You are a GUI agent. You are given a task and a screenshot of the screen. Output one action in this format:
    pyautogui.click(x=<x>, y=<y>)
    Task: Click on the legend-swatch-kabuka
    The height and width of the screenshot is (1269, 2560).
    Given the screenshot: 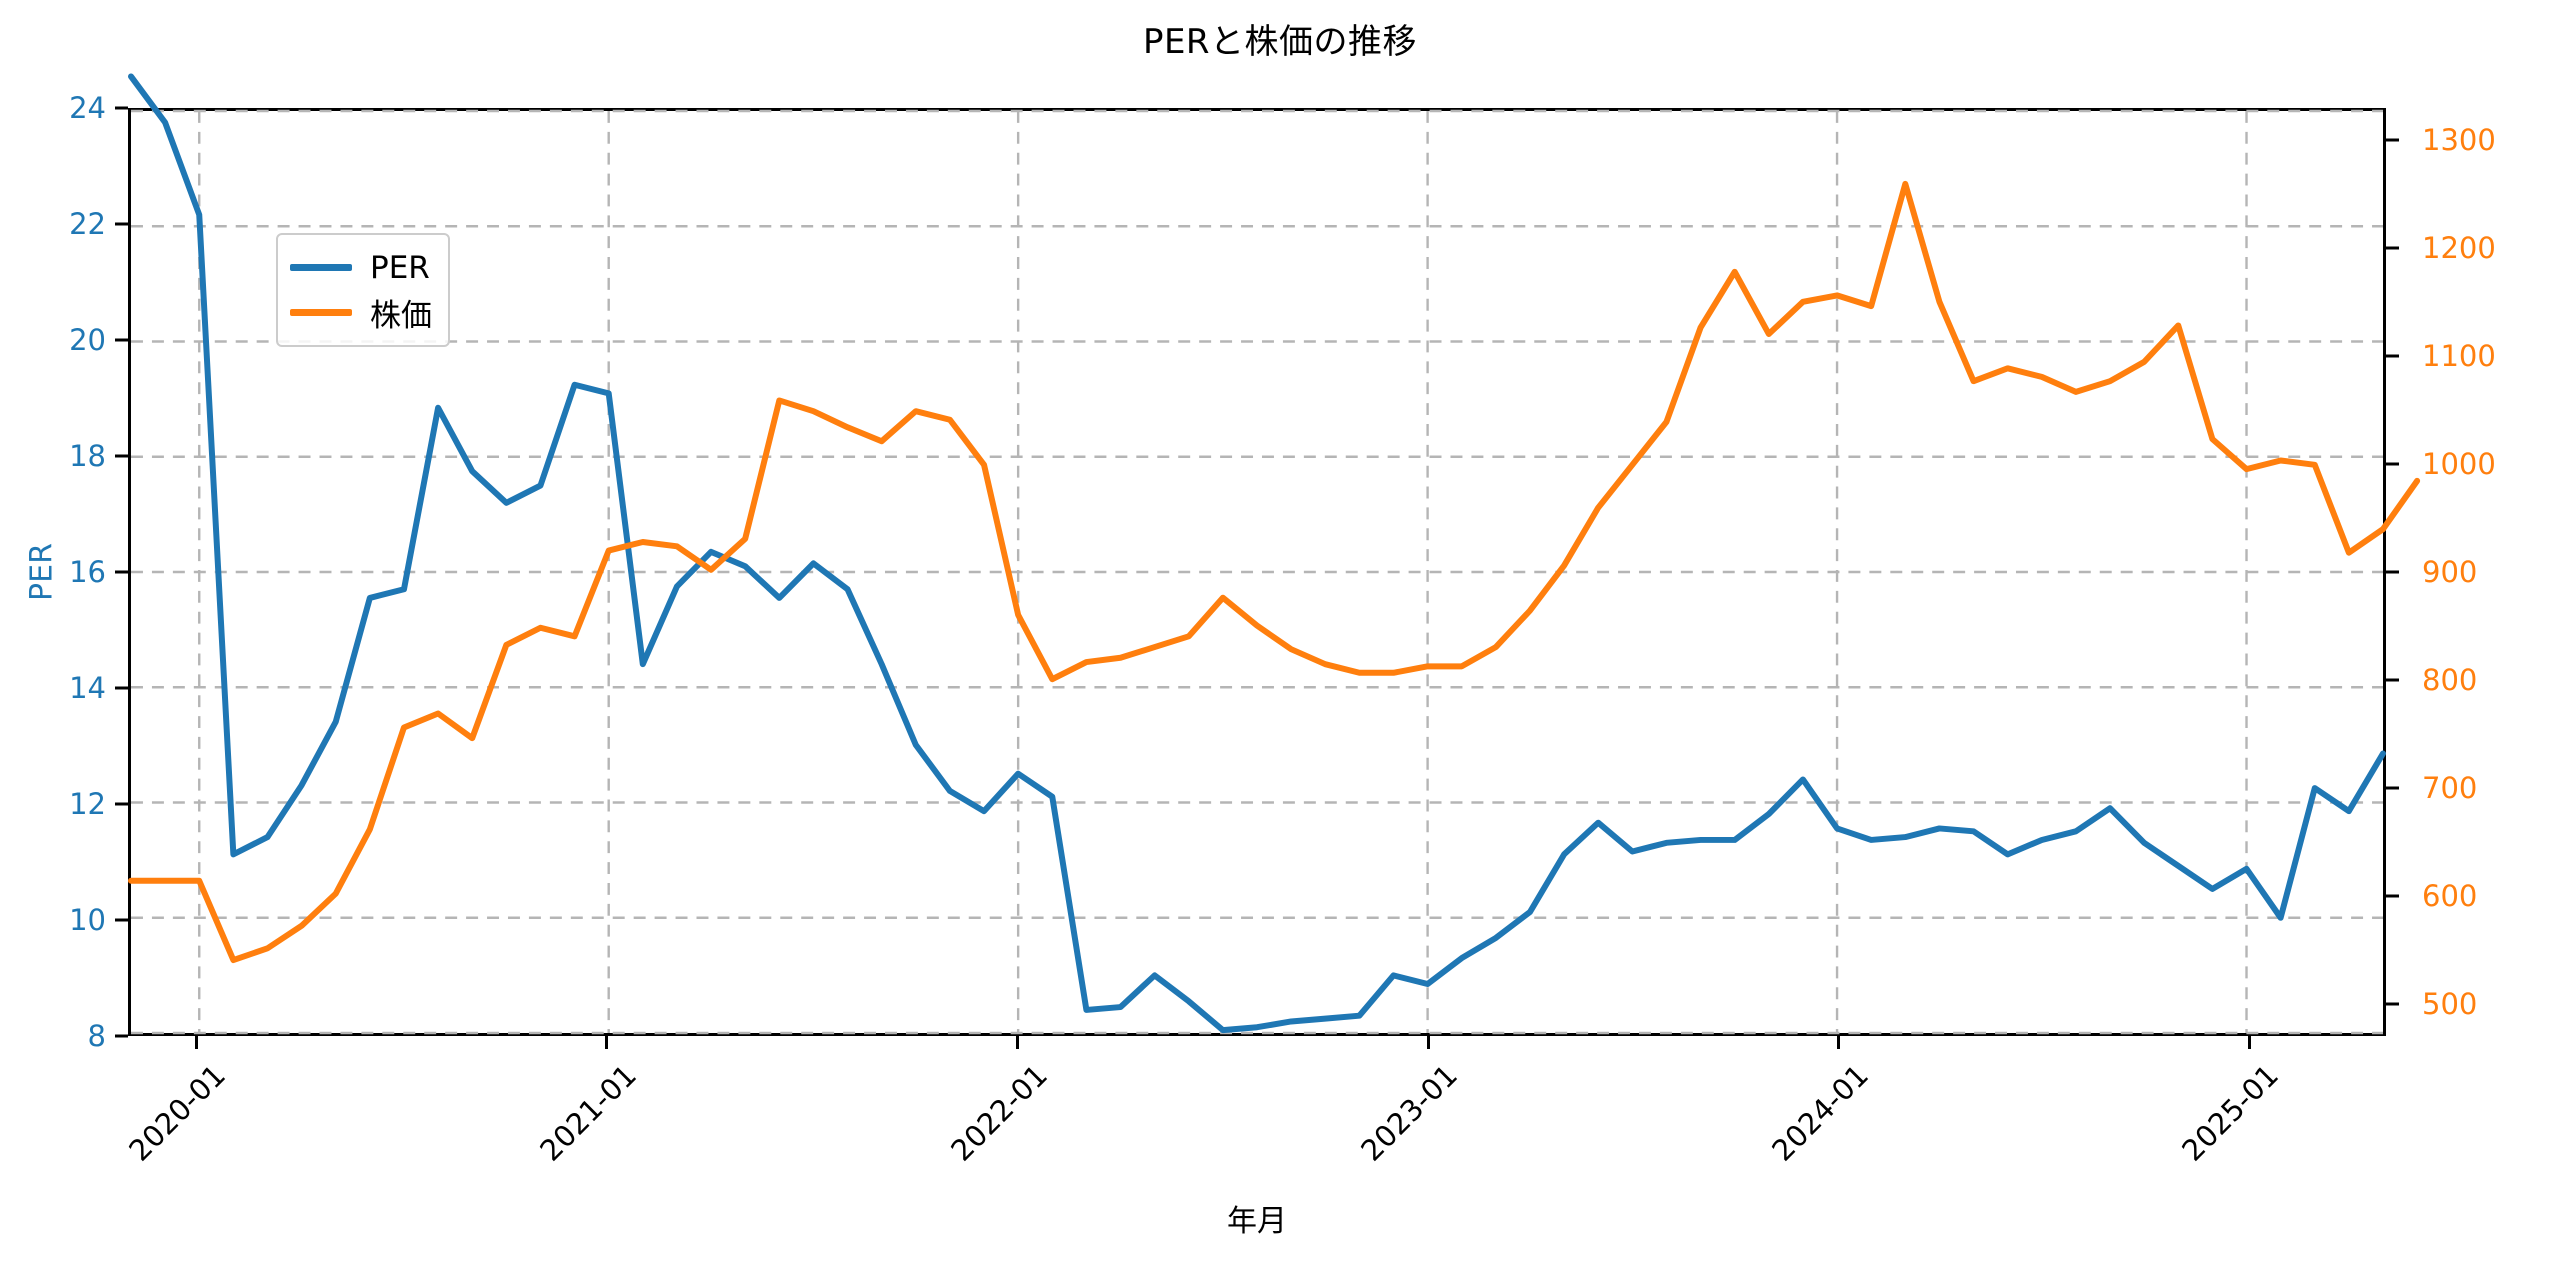 What is the action you would take?
    pyautogui.click(x=321, y=312)
    